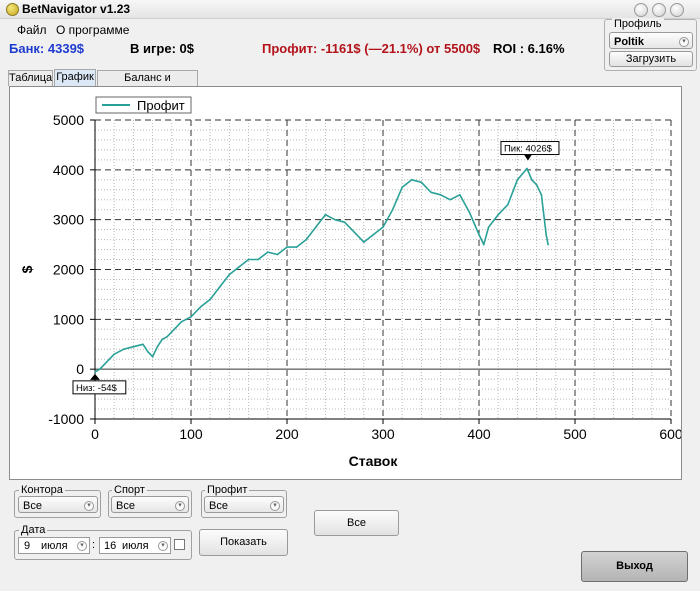 This screenshot has height=591, width=700. Describe the element at coordinates (162, 48) in the screenshot. I see `in-game-value: В игре: 0$` at that location.